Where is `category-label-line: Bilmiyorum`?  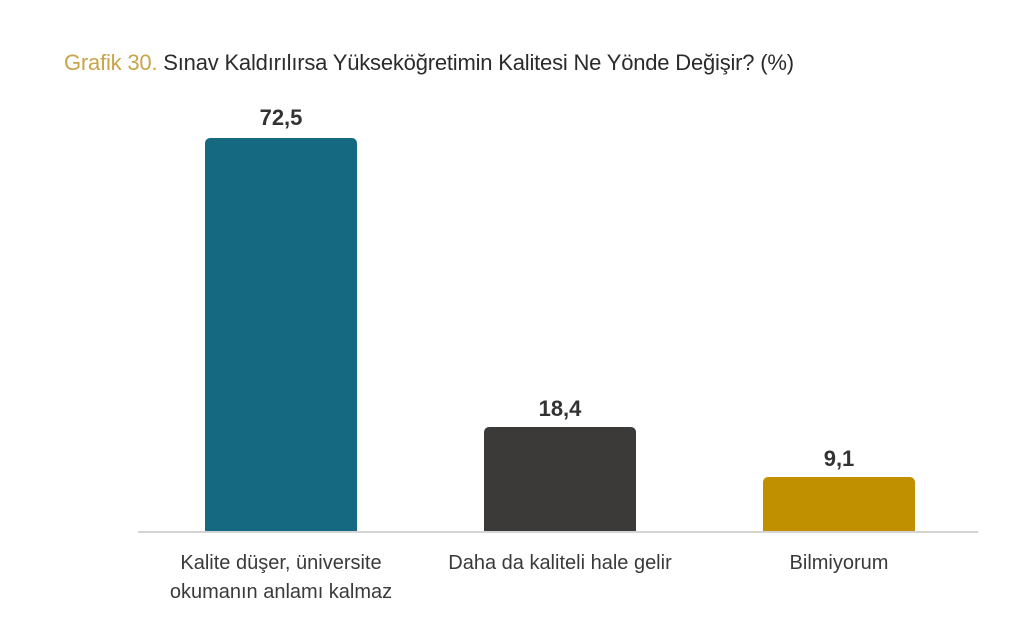 category-label-line: Bilmiyorum is located at coordinates (839, 563).